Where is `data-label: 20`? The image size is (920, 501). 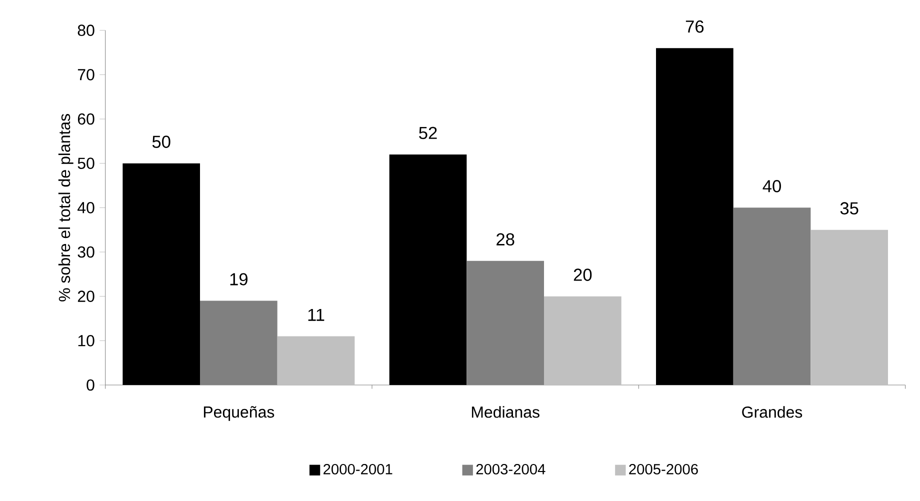
data-label: 20 is located at coordinates (583, 274).